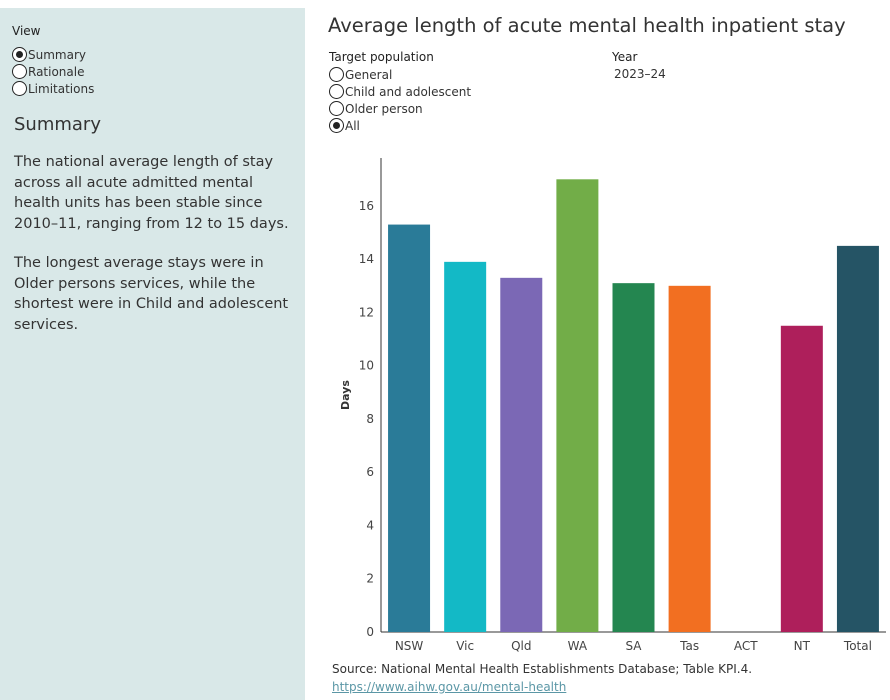 The height and width of the screenshot is (700, 890). What do you see at coordinates (408, 91) in the screenshot?
I see `target-option-label: Child and adolescent` at bounding box center [408, 91].